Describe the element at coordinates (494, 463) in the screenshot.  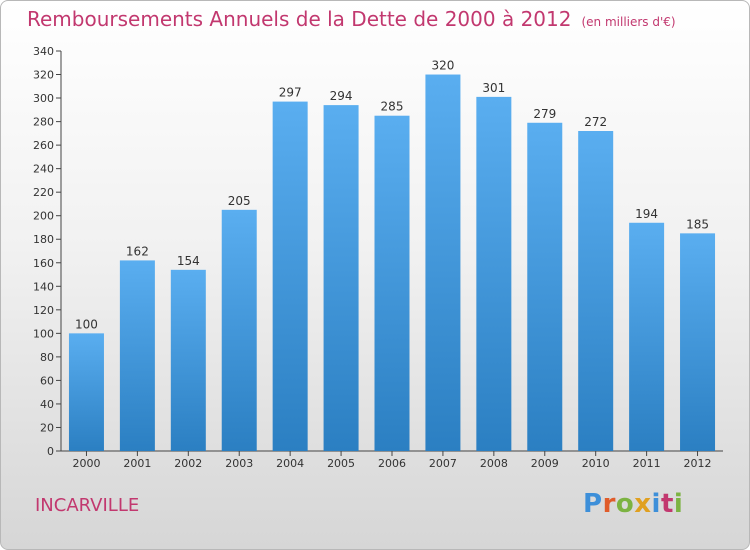
I see `x-tick-label: 2008` at that location.